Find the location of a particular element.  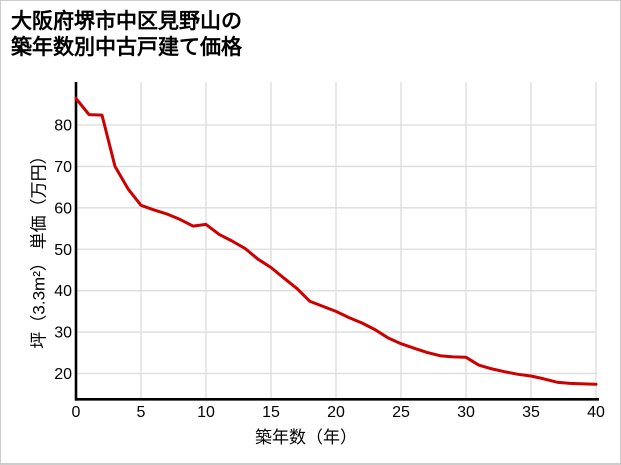

chart-title: 大阪府堺市中区見野山の 築年数別中古戸建て価格 is located at coordinates (126, 35).